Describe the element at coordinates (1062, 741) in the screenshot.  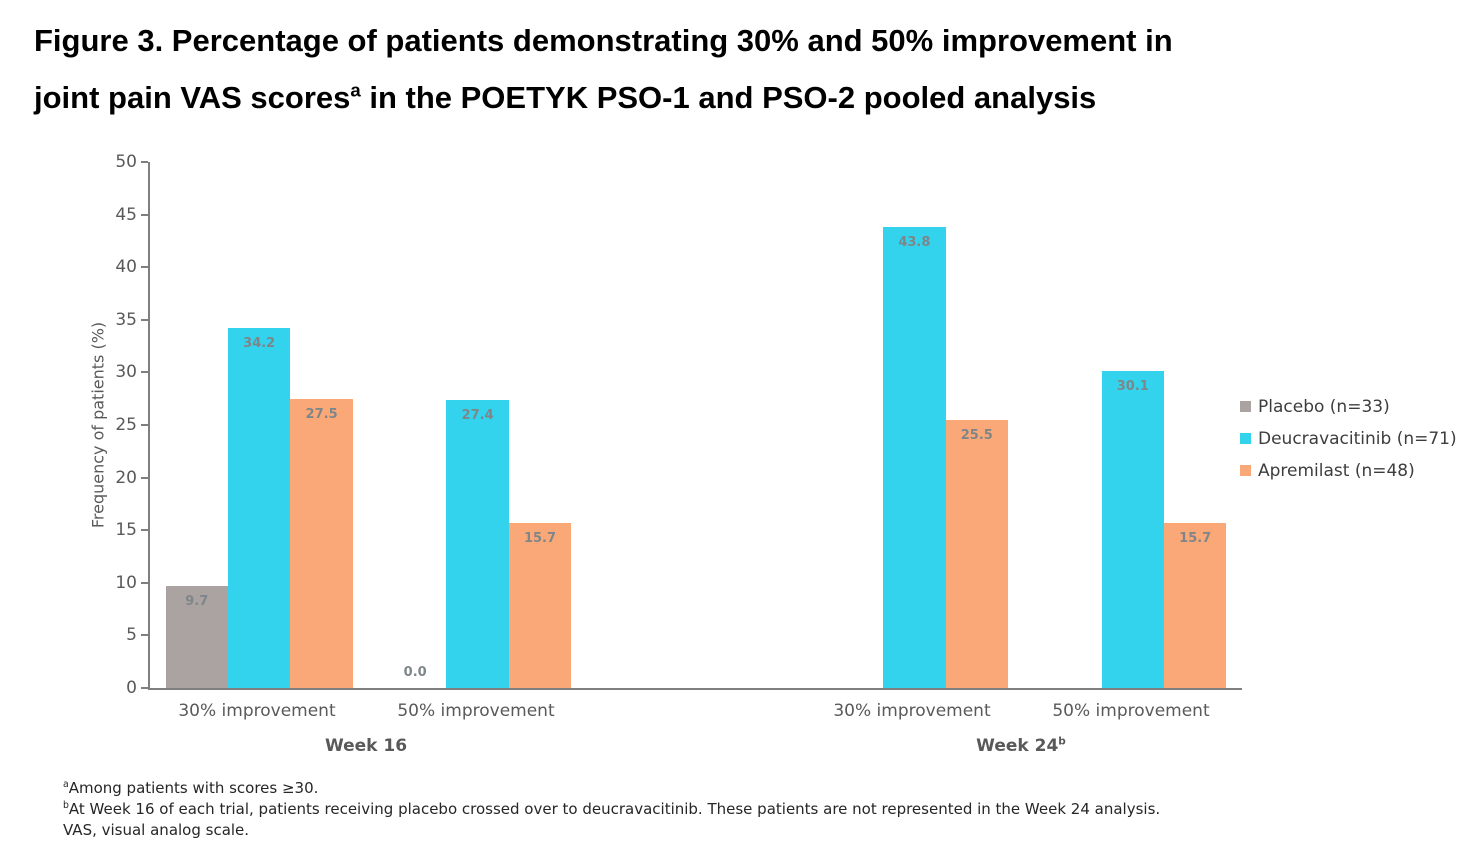
I see `week24-footnote-marker-b: b` at that location.